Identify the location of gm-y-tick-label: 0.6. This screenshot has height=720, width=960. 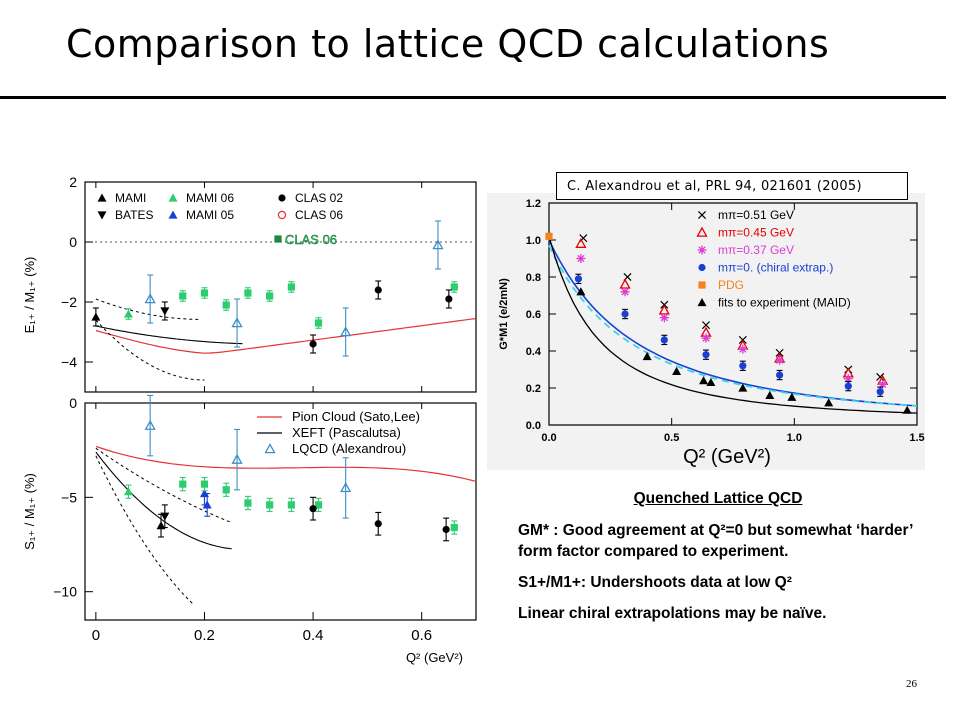
(533, 315).